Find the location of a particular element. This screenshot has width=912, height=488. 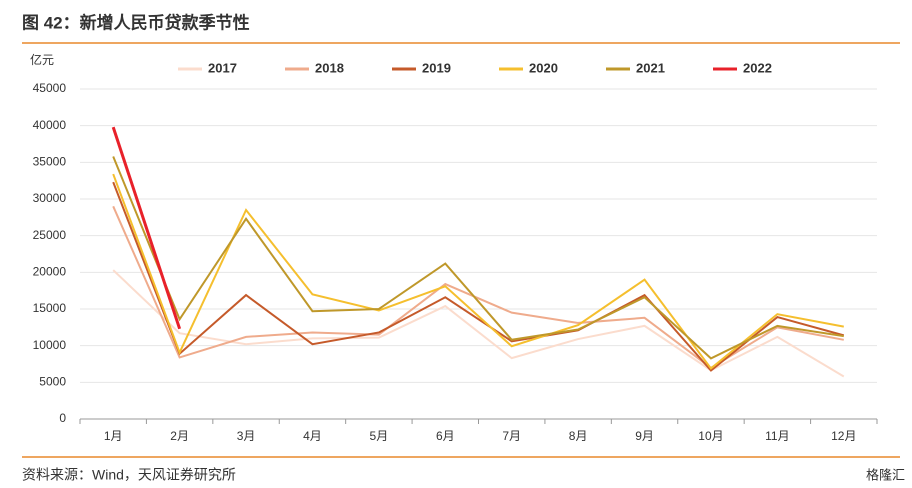

x-tick-label: 5月 is located at coordinates (379, 436).